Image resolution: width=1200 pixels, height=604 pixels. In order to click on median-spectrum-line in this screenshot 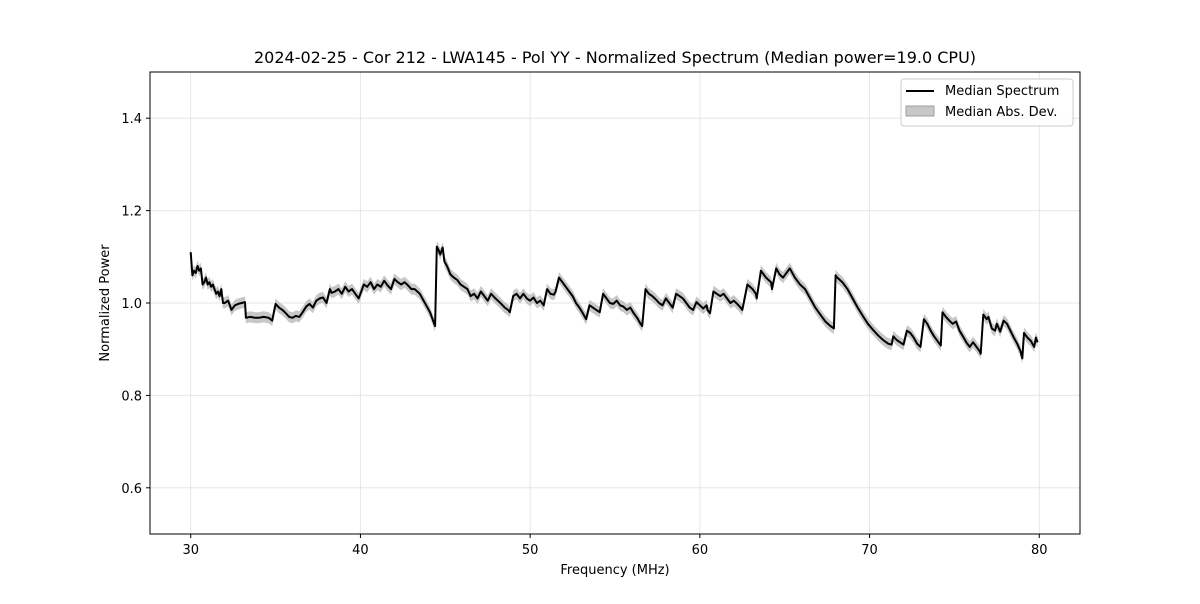, I will do `click(614, 302)`.